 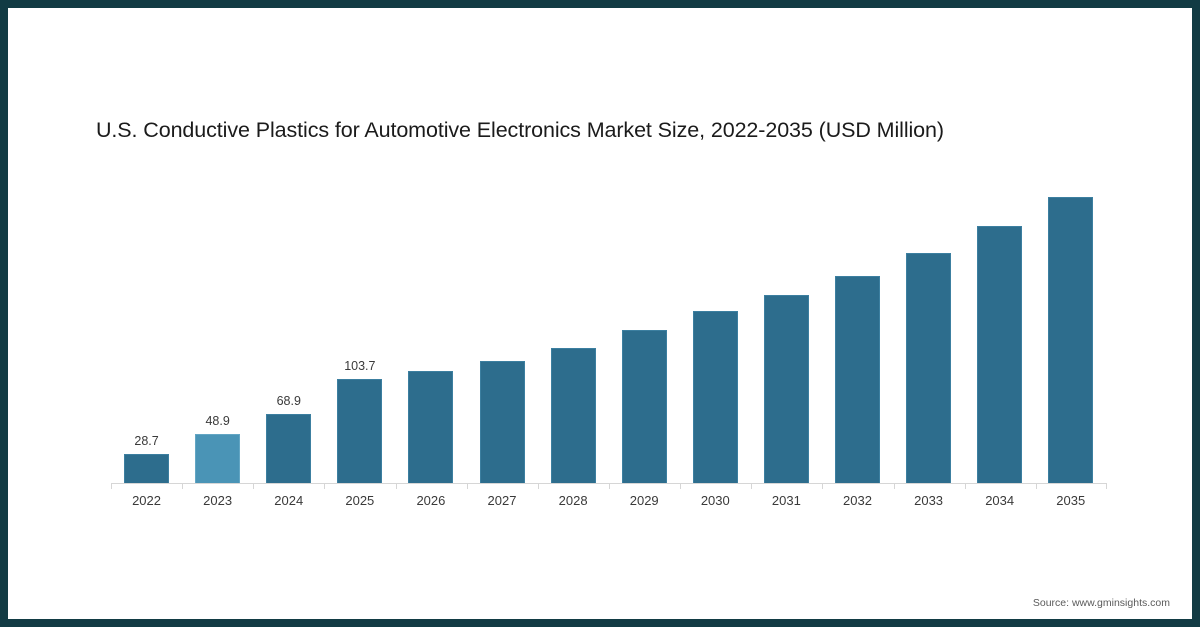 What do you see at coordinates (218, 500) in the screenshot?
I see `x-axis-label-2023: 2023` at bounding box center [218, 500].